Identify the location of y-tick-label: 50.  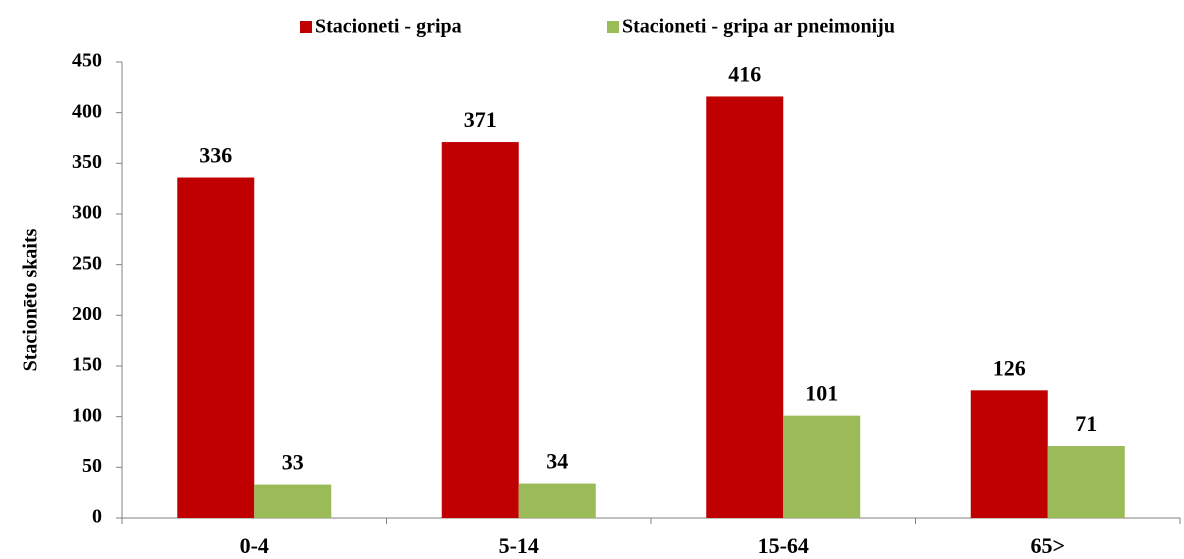
(92, 466).